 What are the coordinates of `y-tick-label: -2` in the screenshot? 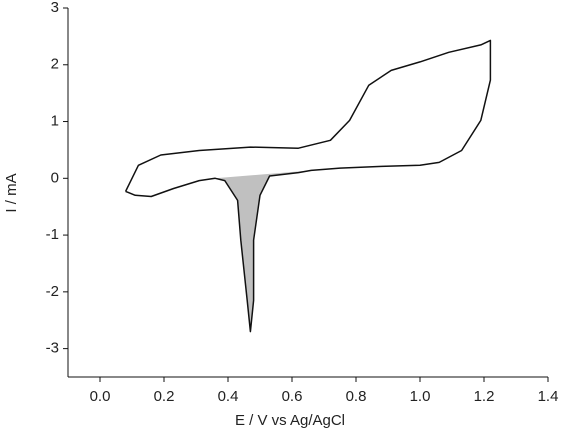 It's located at (52, 291).